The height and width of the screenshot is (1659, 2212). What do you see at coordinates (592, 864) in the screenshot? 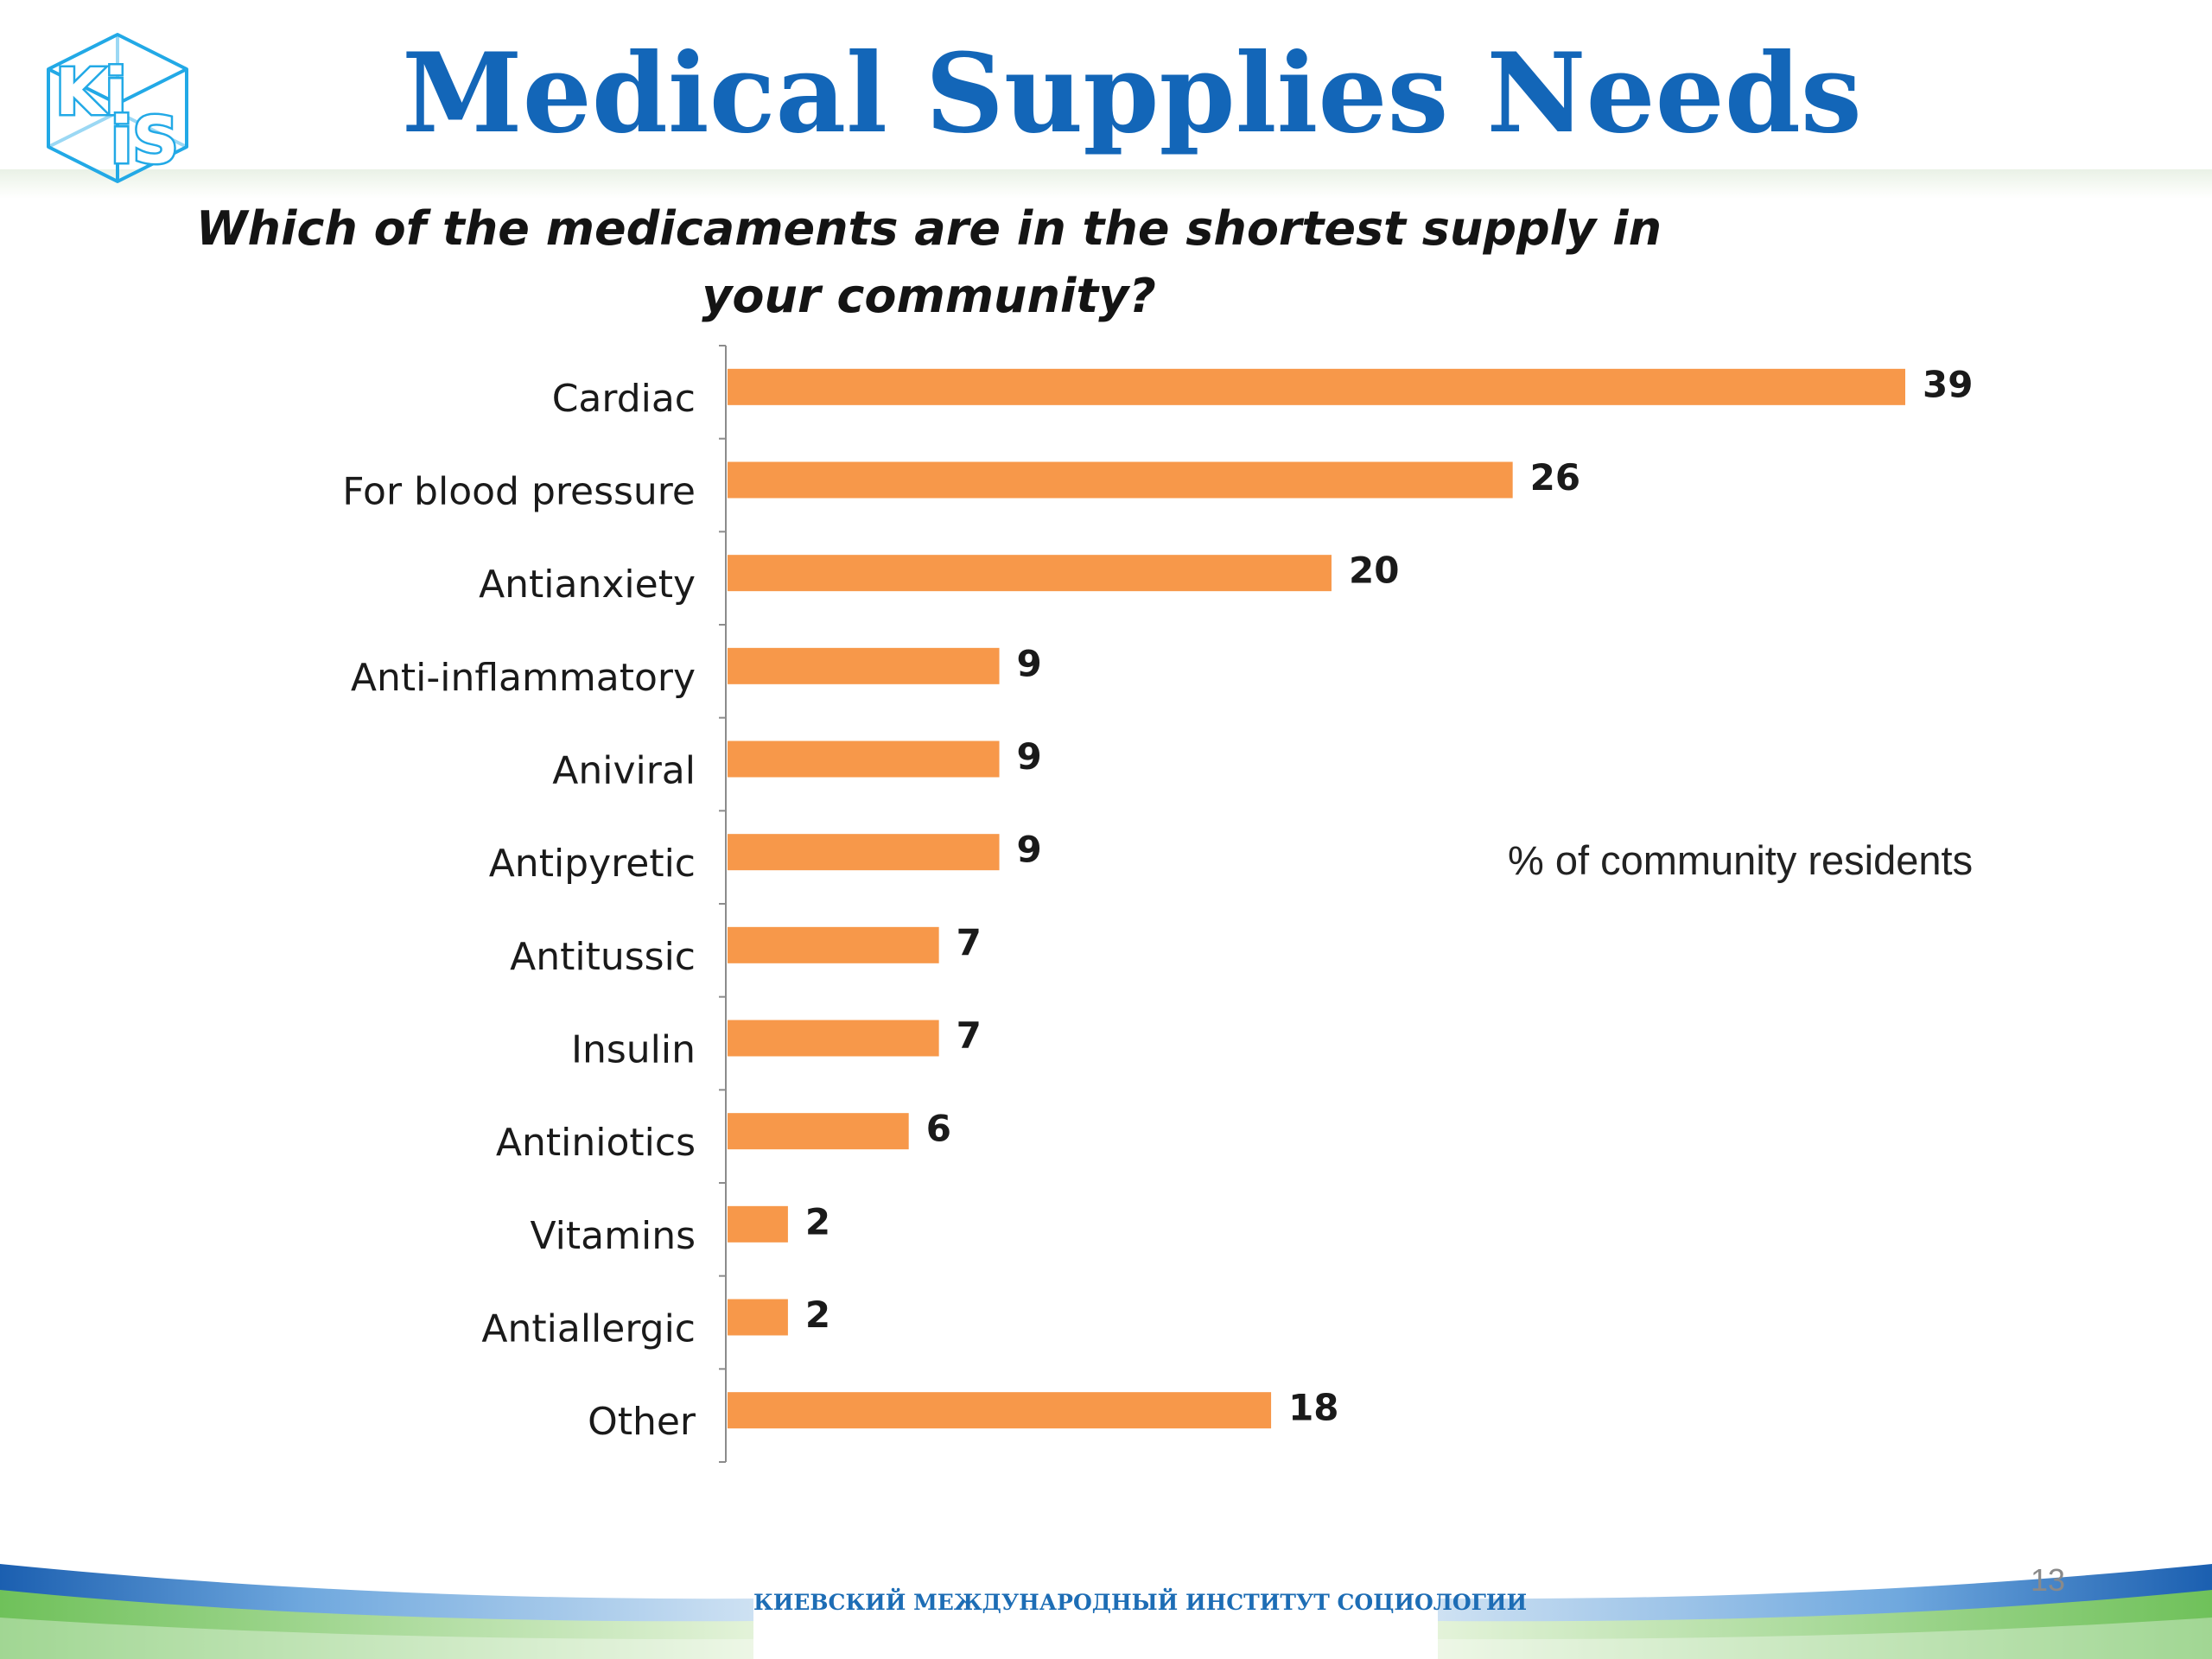
I see `category-label: Antipyretic` at bounding box center [592, 864].